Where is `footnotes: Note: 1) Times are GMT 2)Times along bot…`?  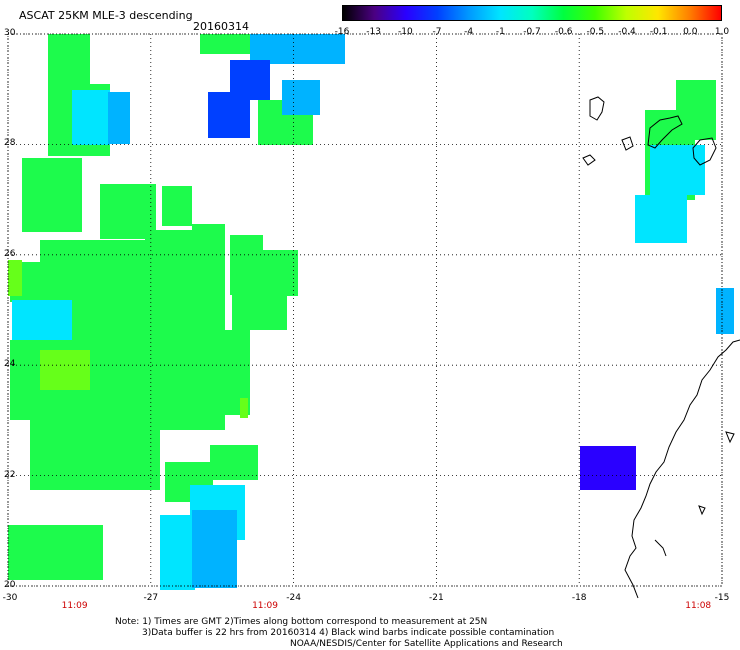
footnotes: Note: 1) Times are GMT 2)Times along bot… is located at coordinates (339, 633).